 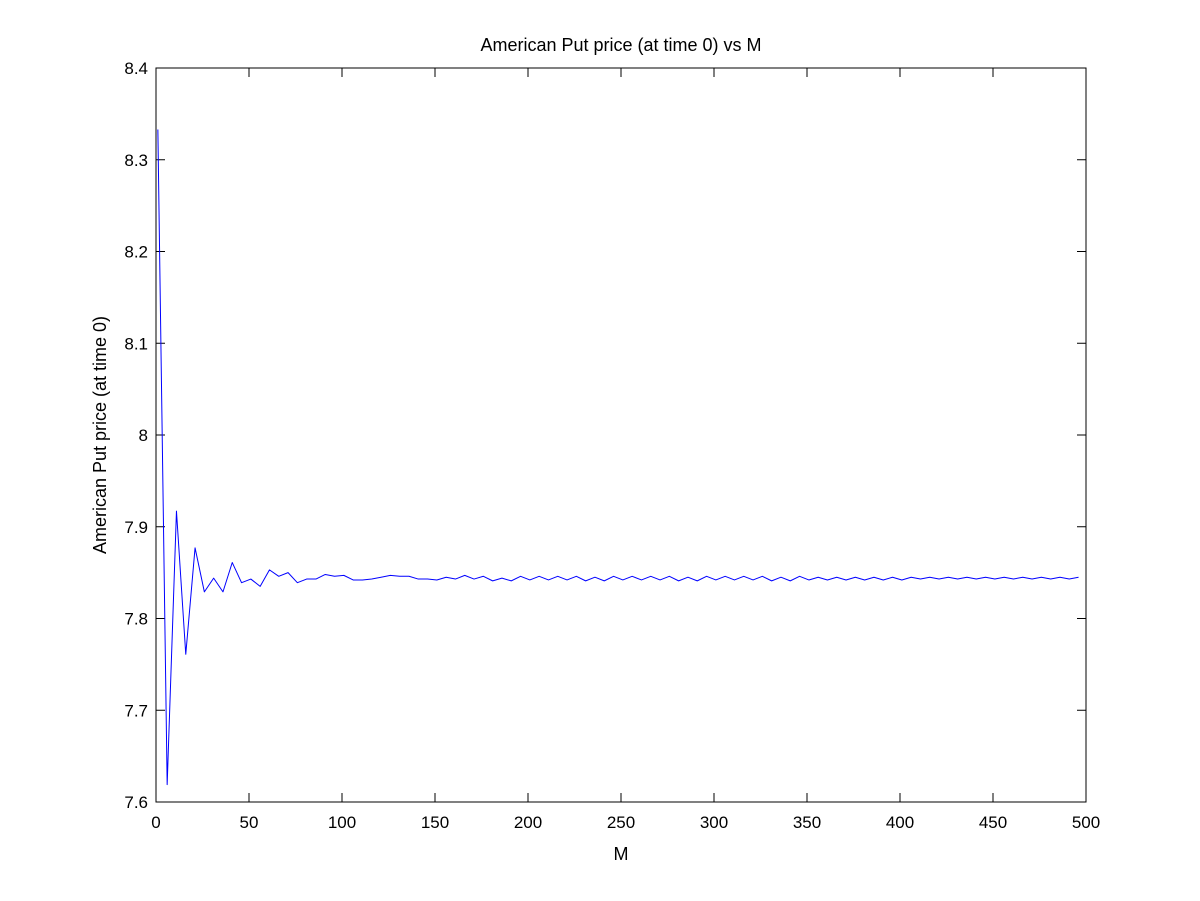 I want to click on y-tick-label-2: 7.8, so click(x=136, y=619).